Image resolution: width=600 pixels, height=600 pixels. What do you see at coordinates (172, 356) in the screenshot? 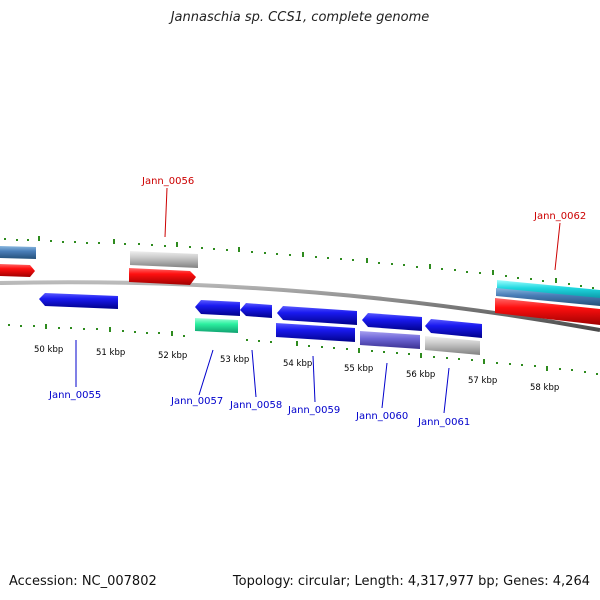
I see `scale-label: 52 kbp` at bounding box center [172, 356].